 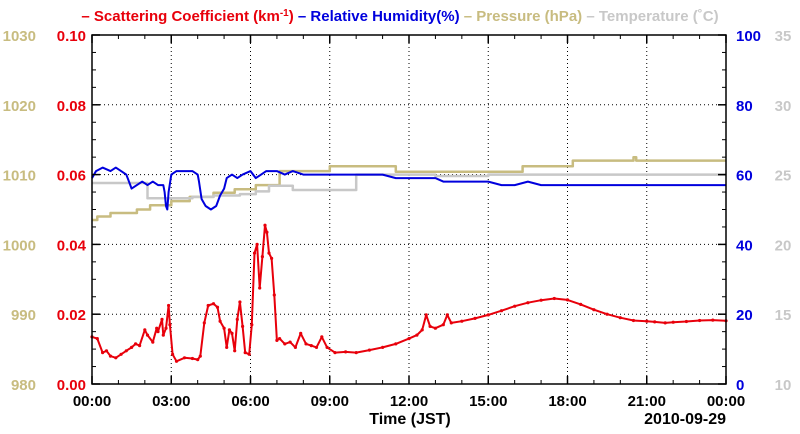 What do you see at coordinates (180, 16) in the screenshot?
I see `title-part-0: – Scattering Coefficient (km` at bounding box center [180, 16].